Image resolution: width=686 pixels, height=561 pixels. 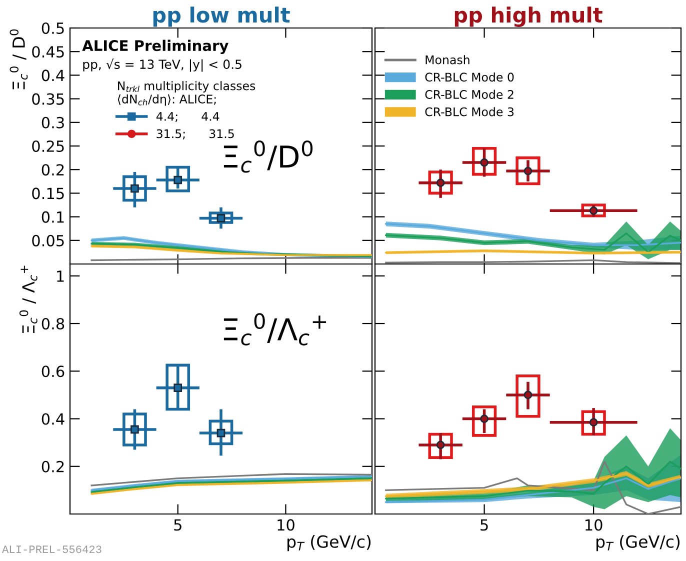 What do you see at coordinates (19, 59) in the screenshot?
I see `y-axis-title: Ξ$_{c}$$^{0}$ / D$^{0}$` at bounding box center [19, 59].